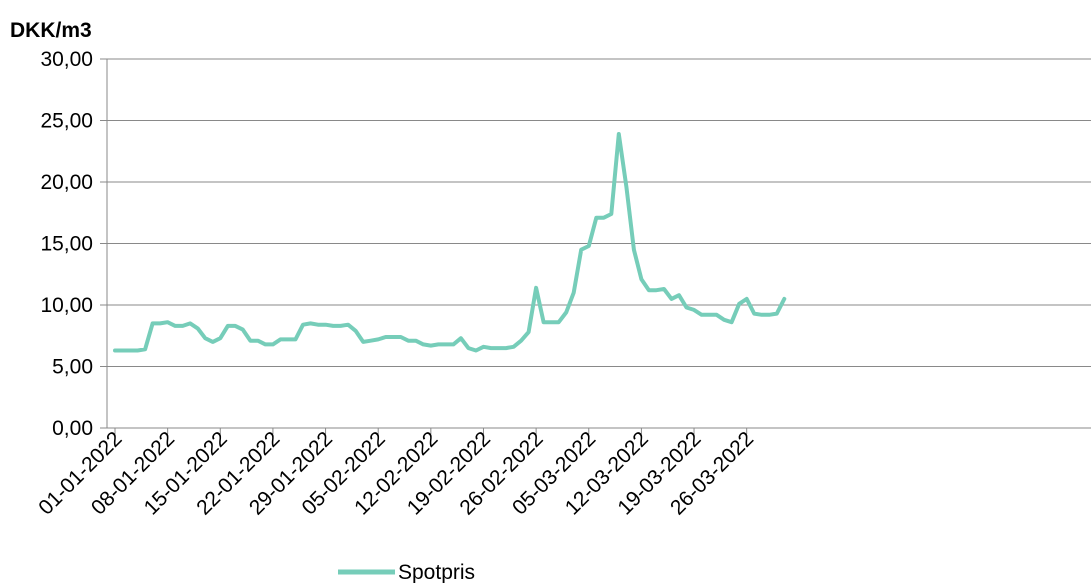  Describe the element at coordinates (72, 428) in the screenshot. I see `y-tick-label: 0,00` at that location.